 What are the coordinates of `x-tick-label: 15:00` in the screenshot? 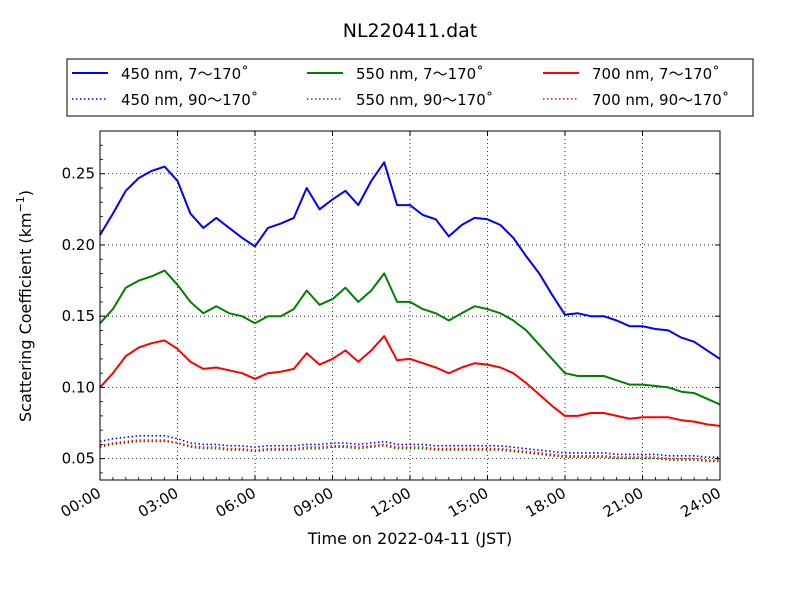 It's located at (468, 502).